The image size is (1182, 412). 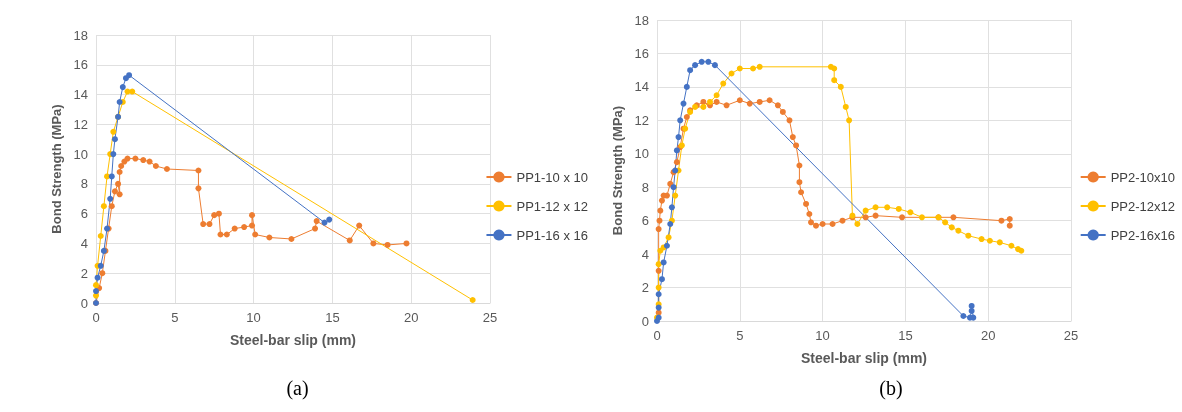 I want to click on legend-label: PP1-10 x 10, so click(x=552, y=177).